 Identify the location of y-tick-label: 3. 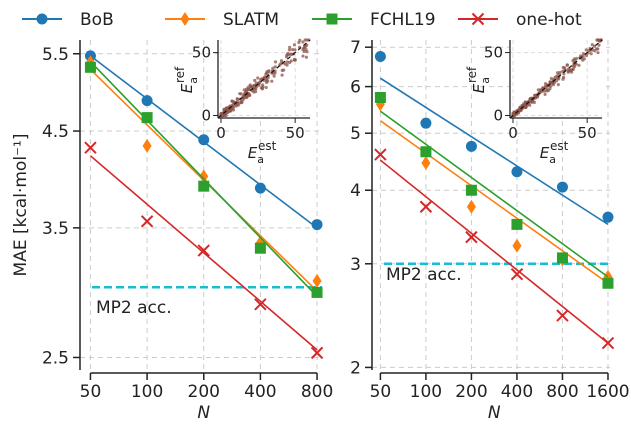
(355, 265).